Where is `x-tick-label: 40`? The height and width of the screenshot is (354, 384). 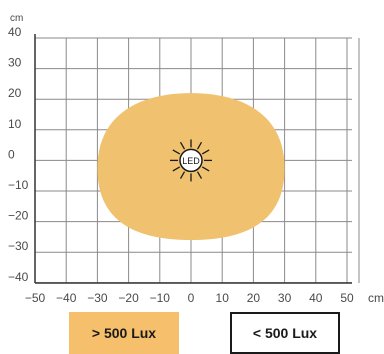 x-tick-label: 40 is located at coordinates (316, 298).